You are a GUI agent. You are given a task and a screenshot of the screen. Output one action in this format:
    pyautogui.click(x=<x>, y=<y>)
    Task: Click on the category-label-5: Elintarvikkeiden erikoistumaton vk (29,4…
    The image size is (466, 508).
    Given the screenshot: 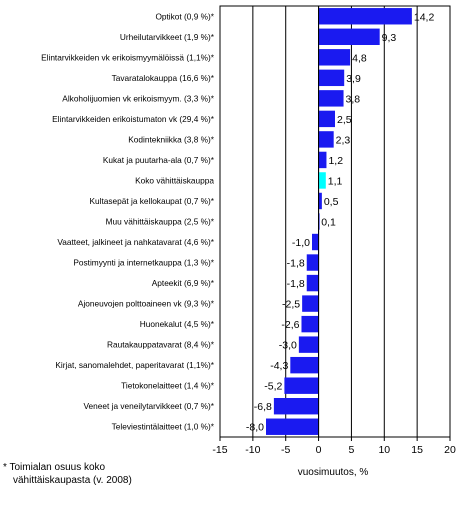 What is the action you would take?
    pyautogui.click(x=133, y=119)
    